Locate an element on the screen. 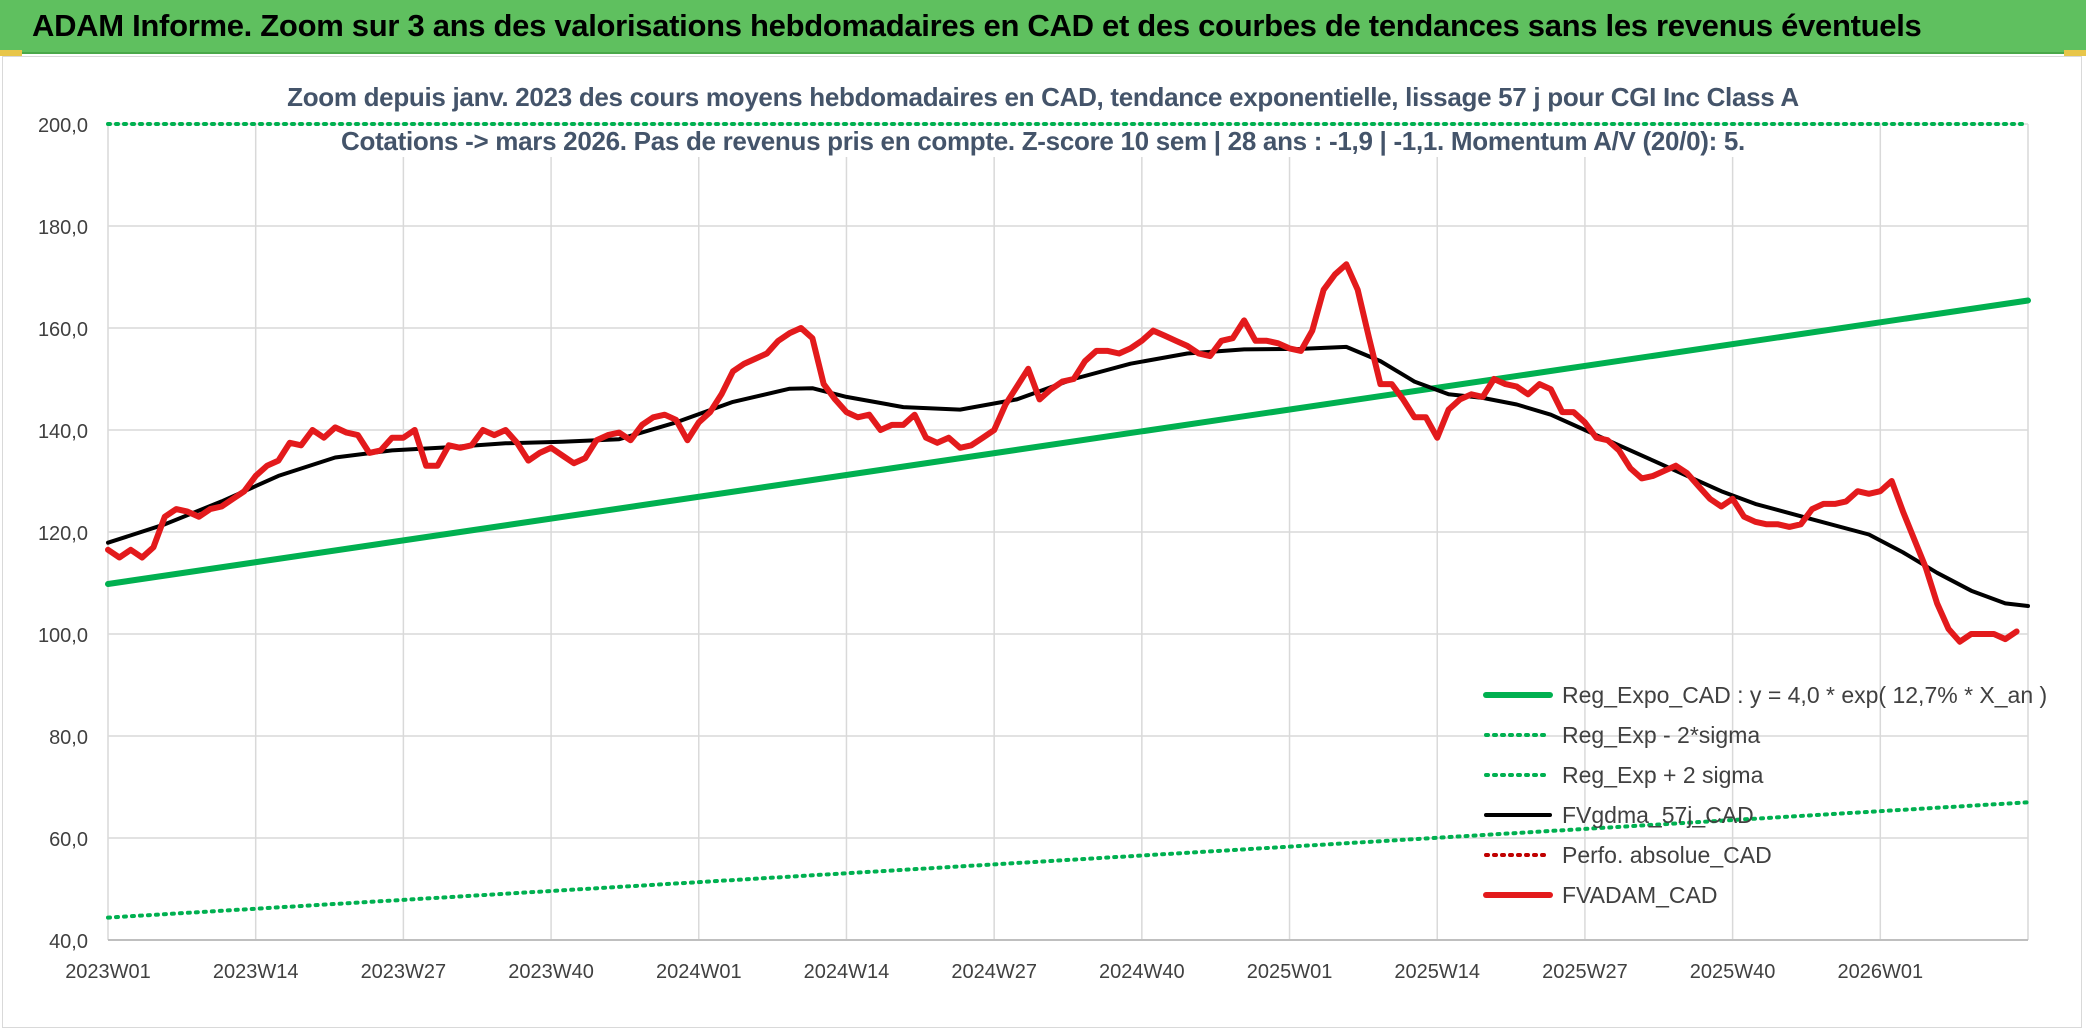 Image resolution: width=2086 pixels, height=1031 pixels. y-tick-label: 120,0 is located at coordinates (63, 534).